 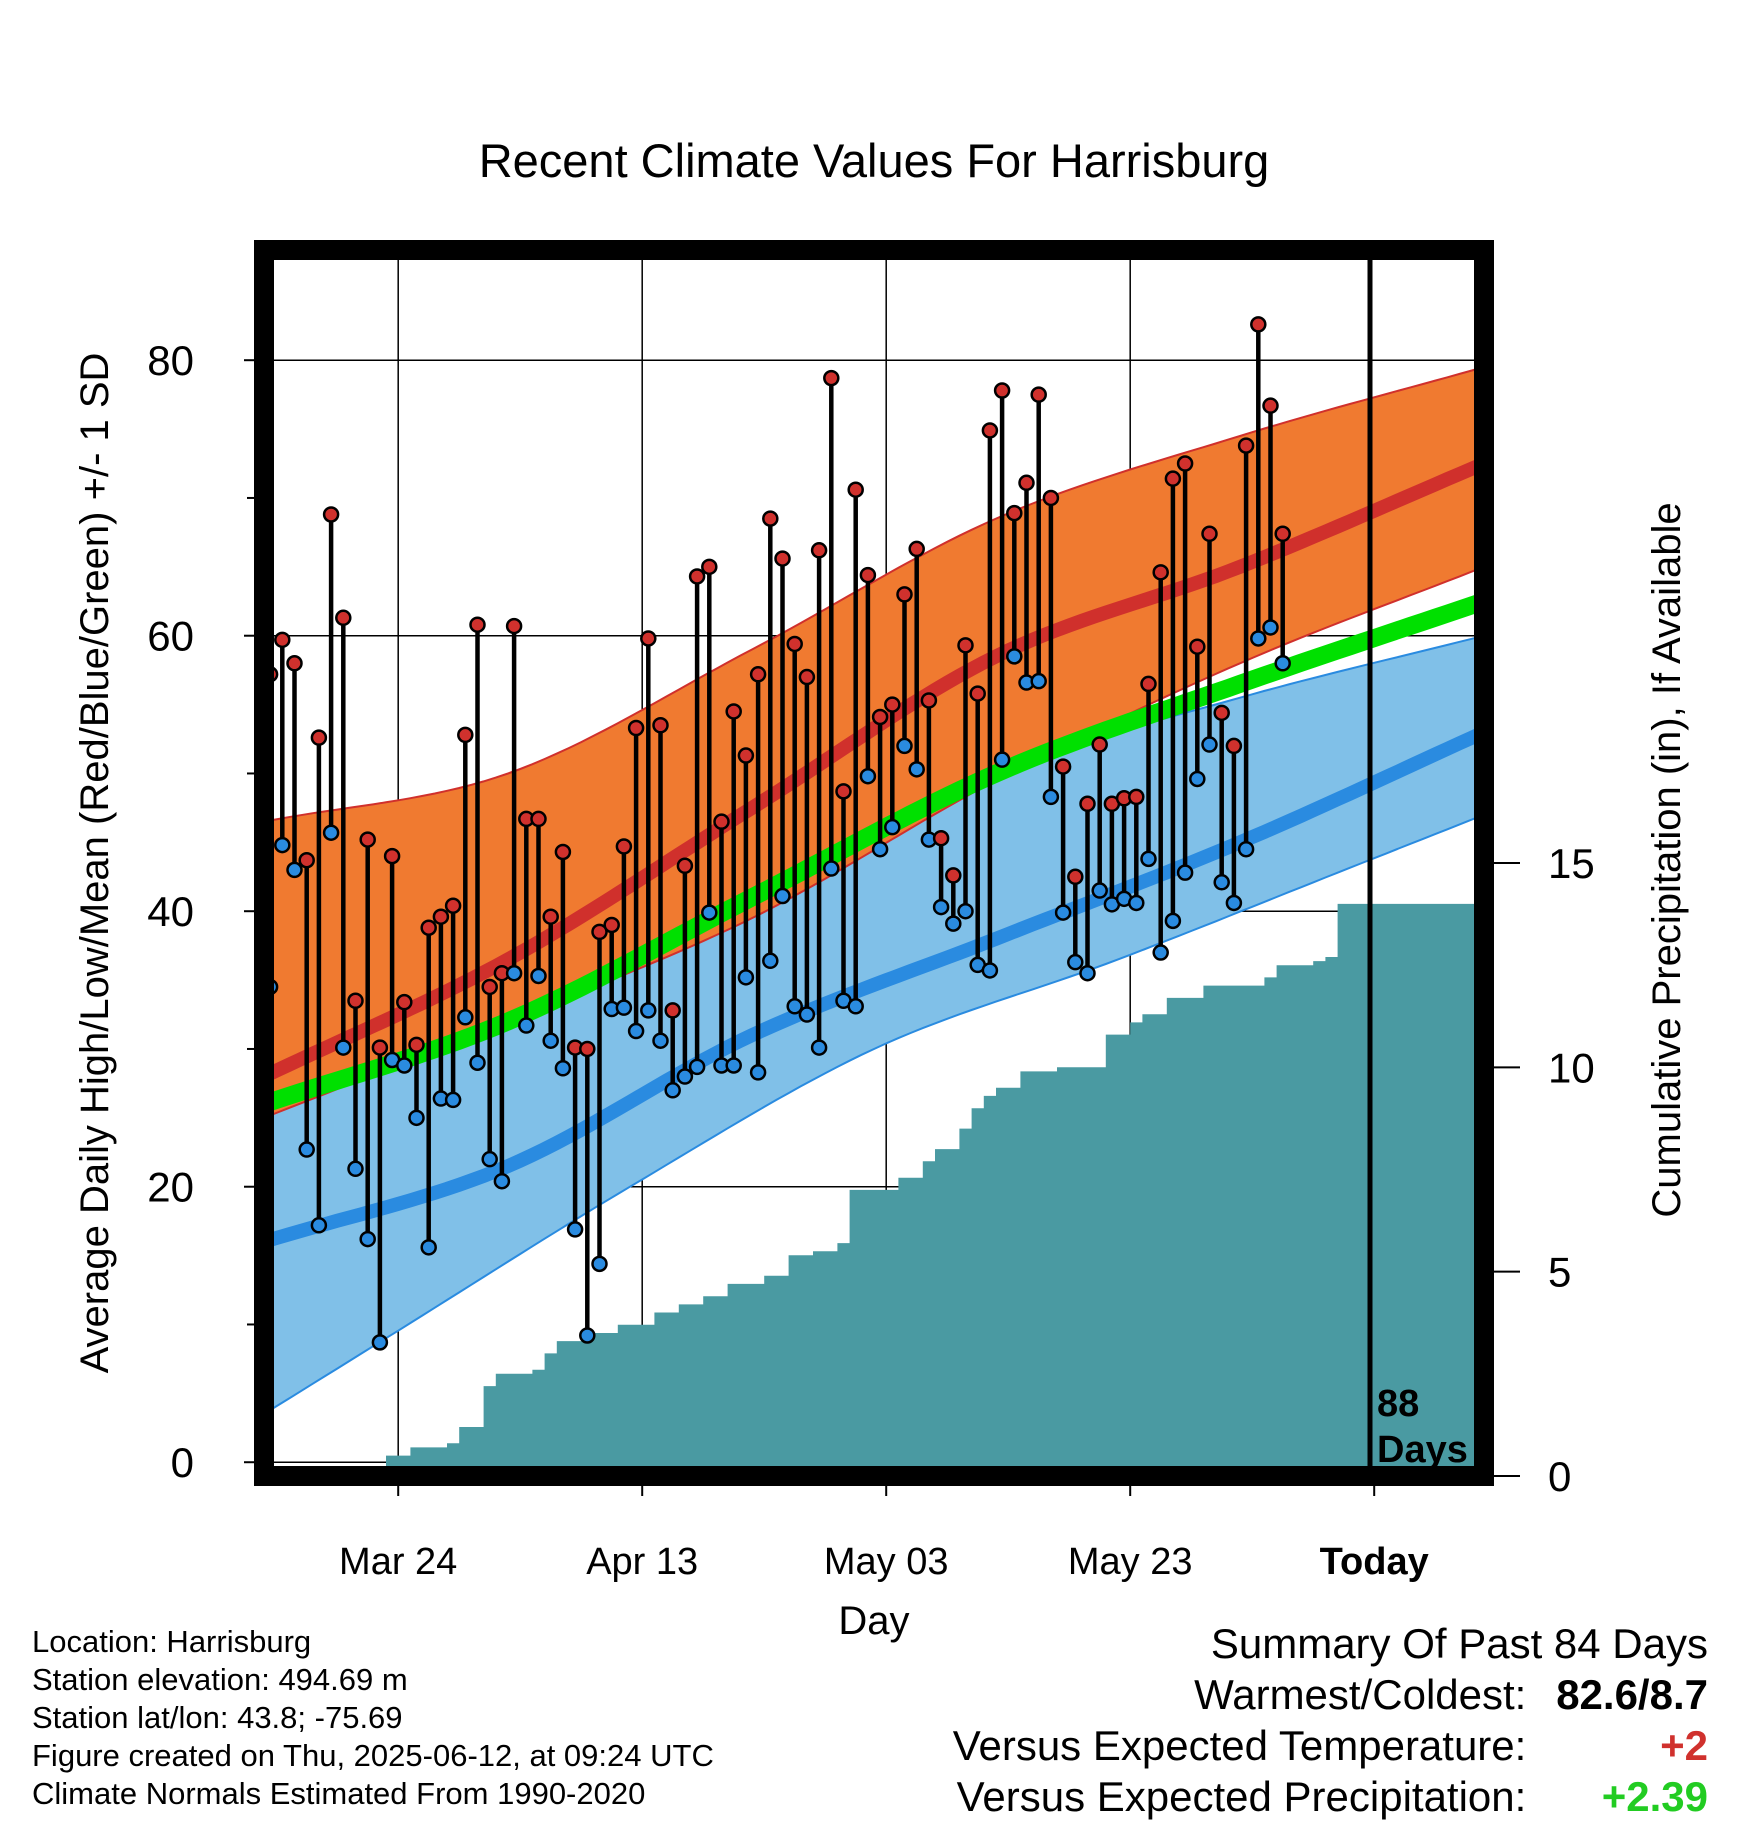 What do you see at coordinates (1398, 1404) in the screenshot?
I see `today-days-count: 88` at bounding box center [1398, 1404].